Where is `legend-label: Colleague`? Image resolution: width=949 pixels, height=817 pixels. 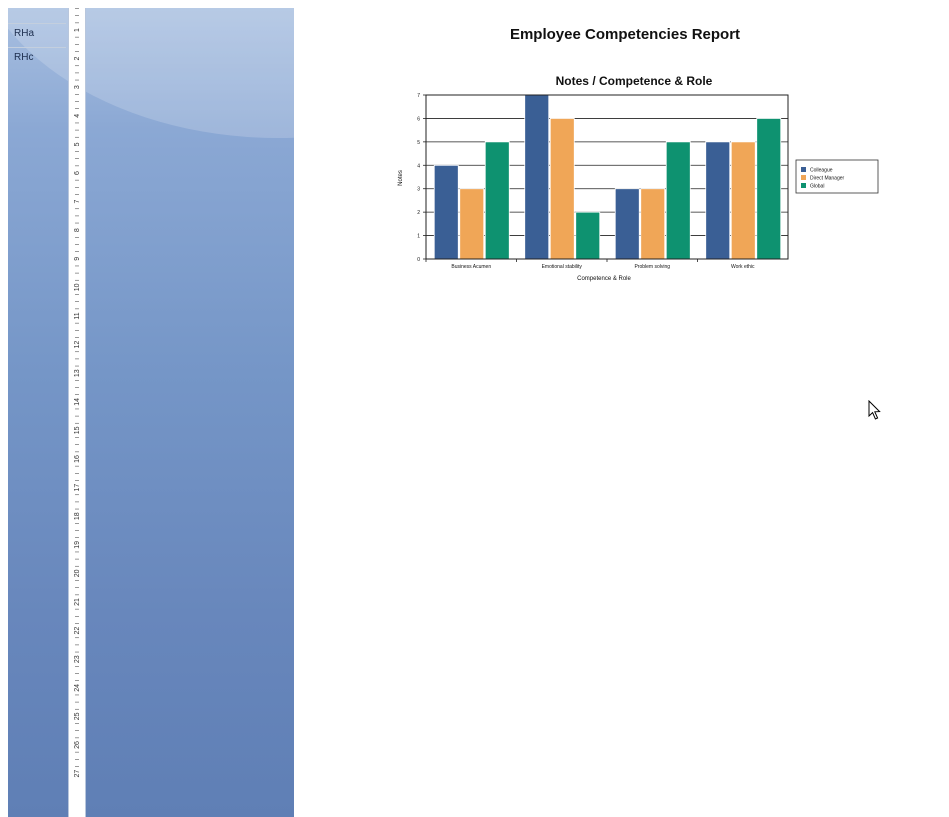
legend-label: Colleague is located at coordinates (821, 171).